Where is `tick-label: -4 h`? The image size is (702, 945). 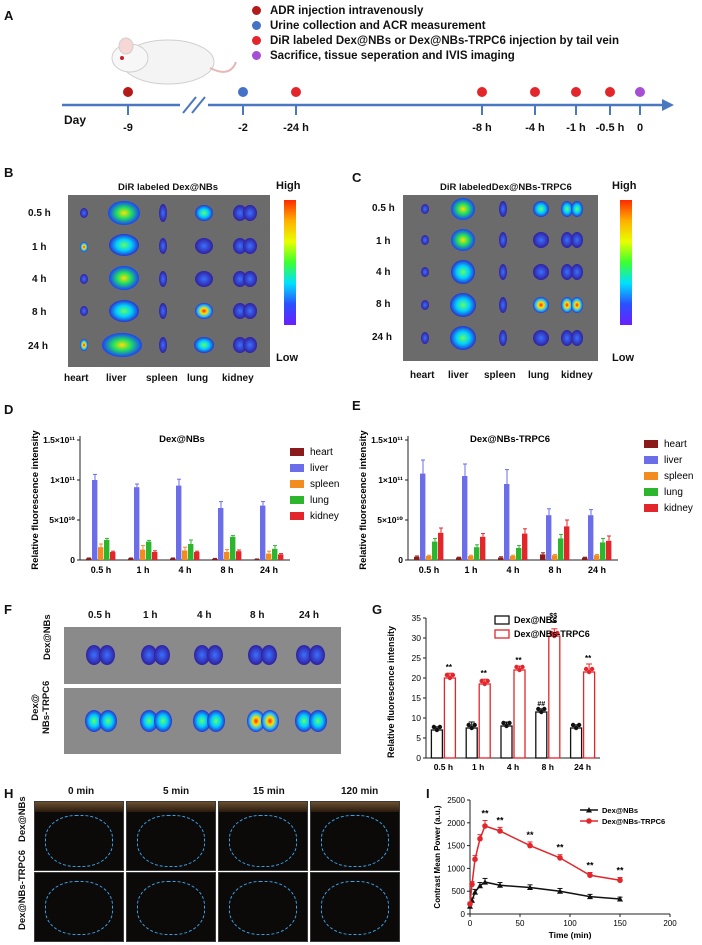
tick-label: -4 h is located at coordinates (535, 128).